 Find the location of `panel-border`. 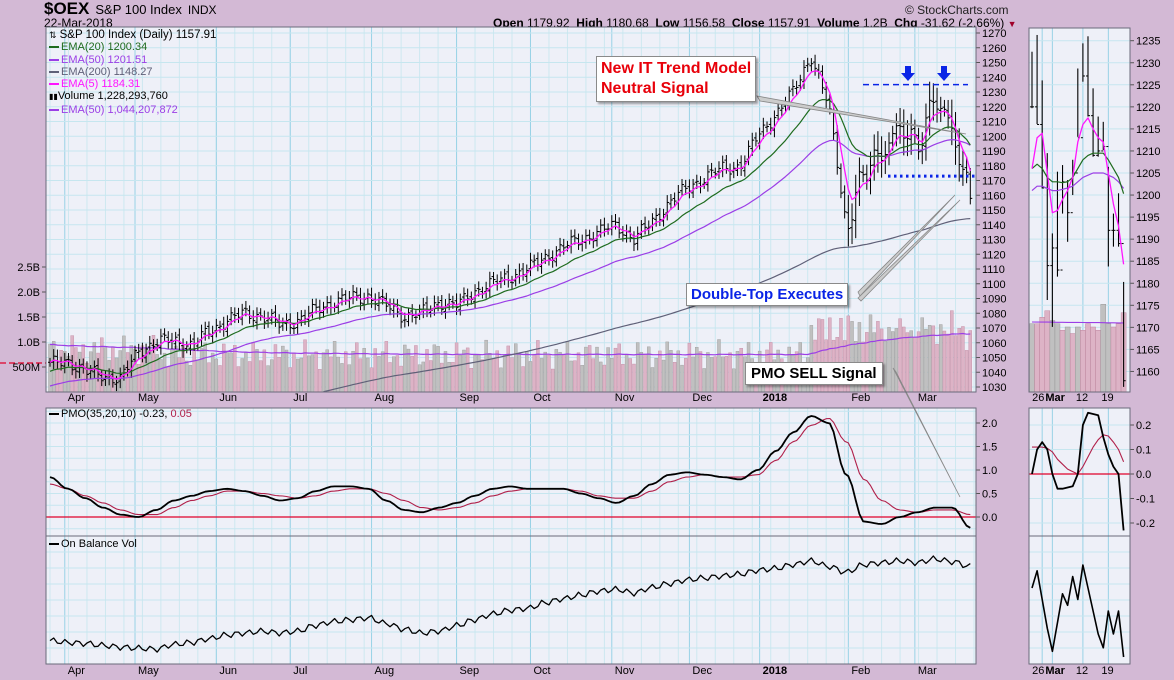

panel-border is located at coordinates (1079, 210).